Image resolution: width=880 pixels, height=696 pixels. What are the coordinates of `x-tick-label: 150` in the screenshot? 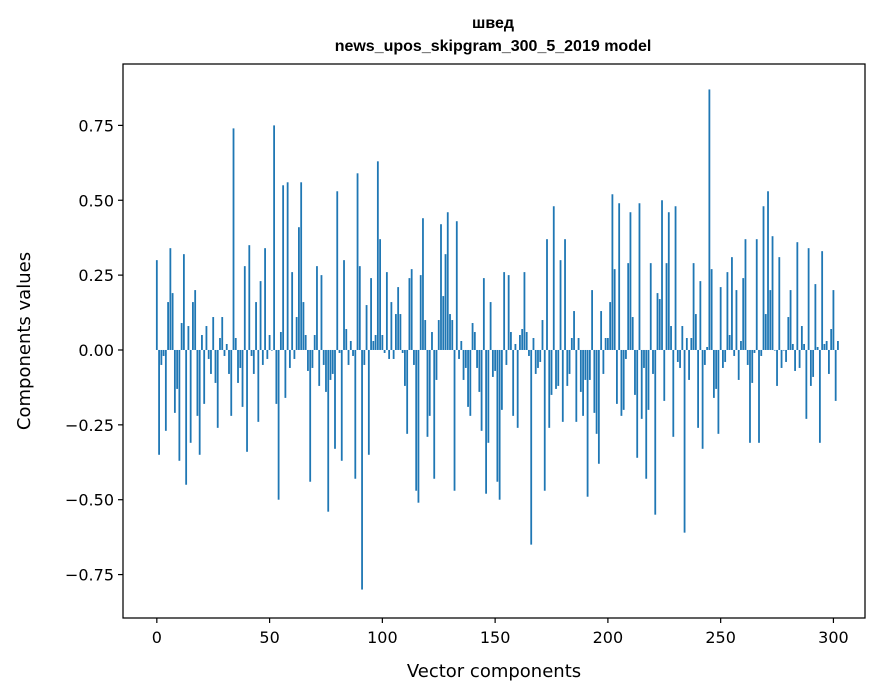 It's located at (495, 637).